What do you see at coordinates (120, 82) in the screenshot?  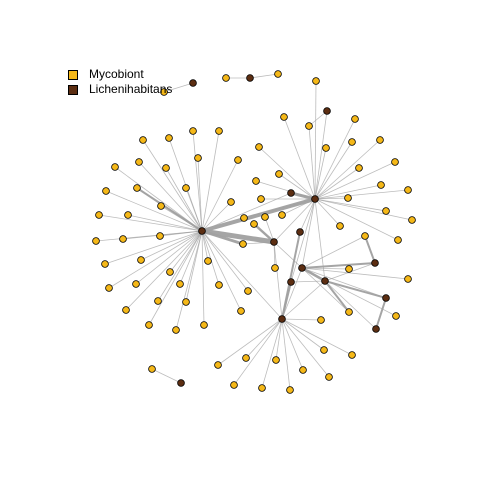 I see `legend: Mycobiont Lichenihabitans` at bounding box center [120, 82].